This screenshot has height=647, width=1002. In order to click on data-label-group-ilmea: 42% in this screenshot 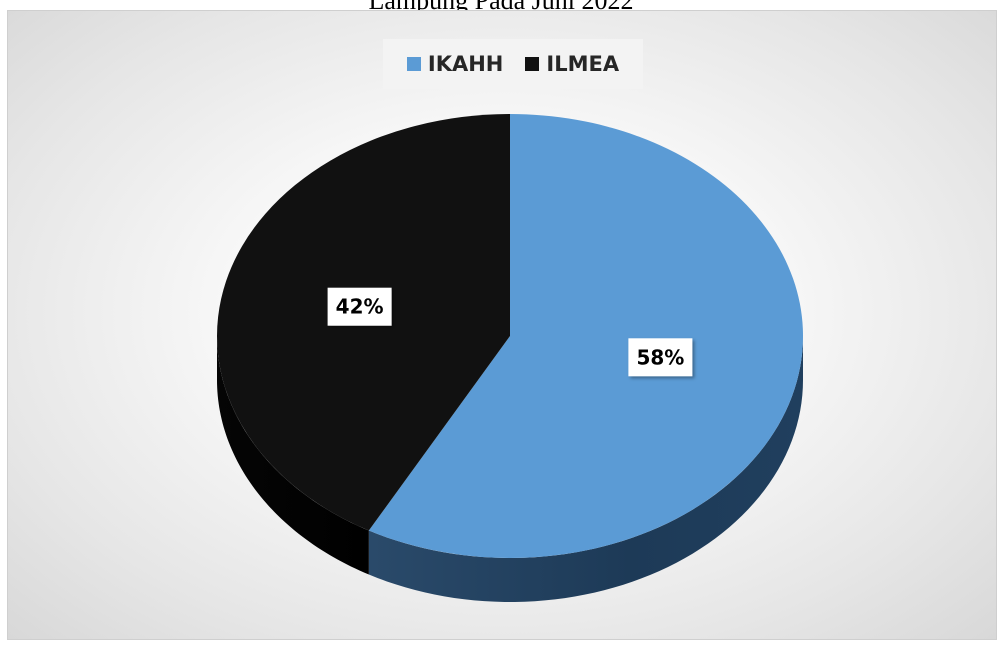, I will do `click(359, 306)`.